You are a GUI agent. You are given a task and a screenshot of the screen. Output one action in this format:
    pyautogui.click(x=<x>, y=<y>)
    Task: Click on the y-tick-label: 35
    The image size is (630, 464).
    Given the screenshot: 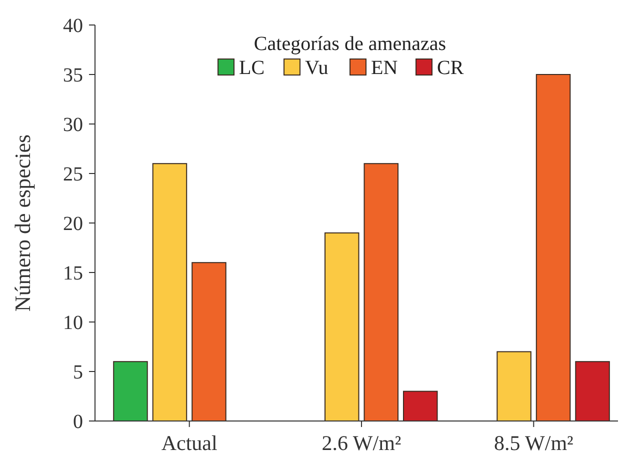 What is the action you would take?
    pyautogui.click(x=73, y=75)
    